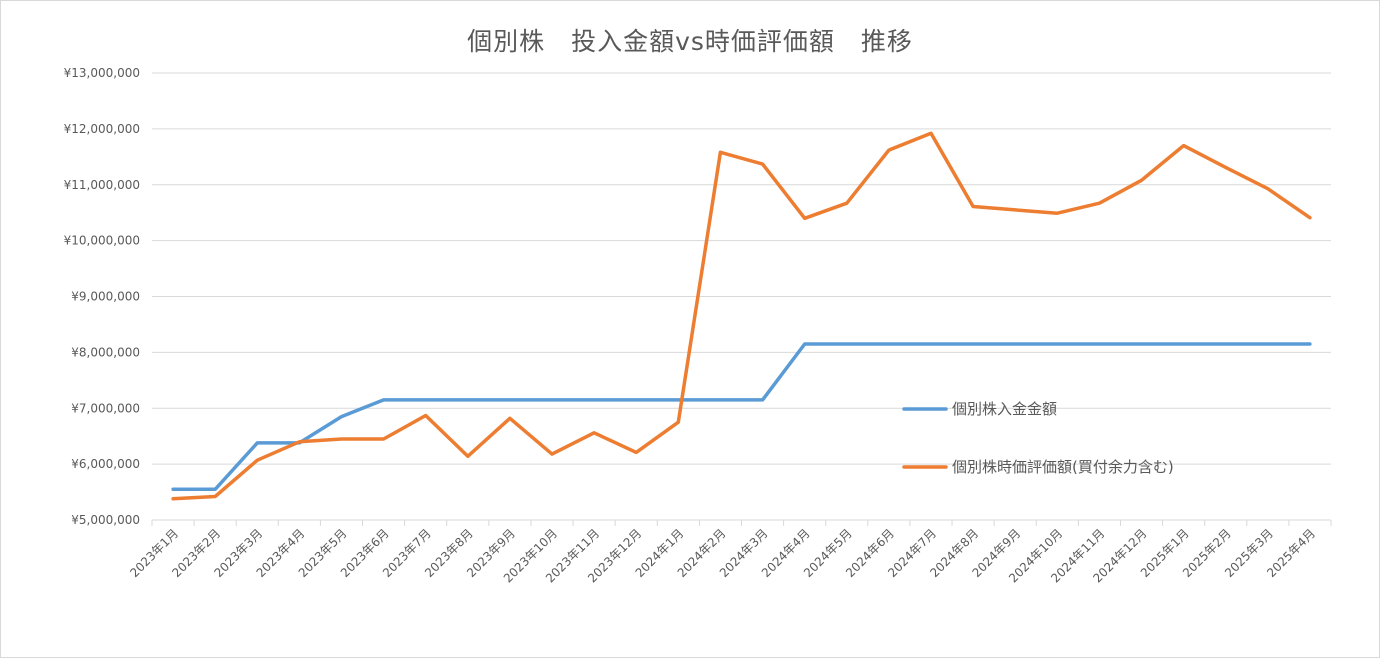 The width and height of the screenshot is (1380, 658). What do you see at coordinates (1063, 467) in the screenshot?
I see `legend-label: 個別株時価評価額(買付余力含む)` at bounding box center [1063, 467].